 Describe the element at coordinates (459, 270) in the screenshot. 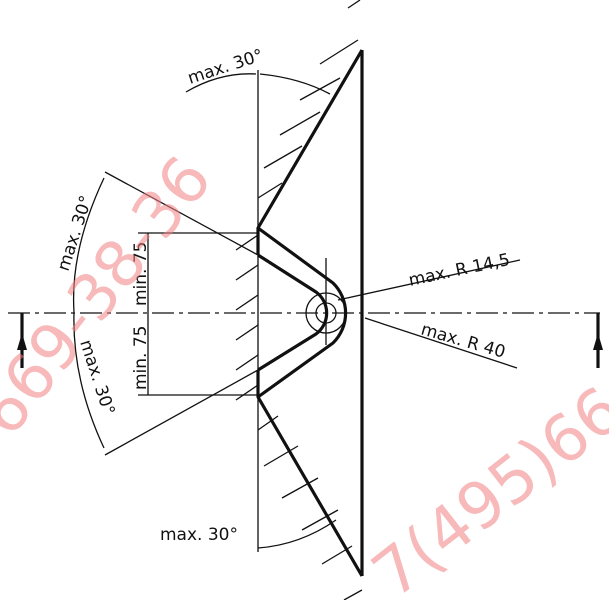

I see `radius-label: max. R 14,5` at that location.